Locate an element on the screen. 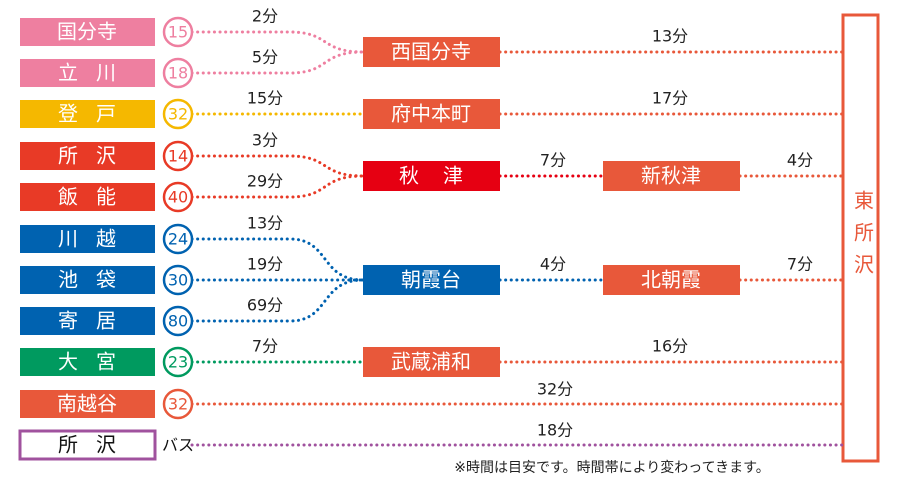 This screenshot has width=910, height=500. badge: 14 is located at coordinates (178, 156).